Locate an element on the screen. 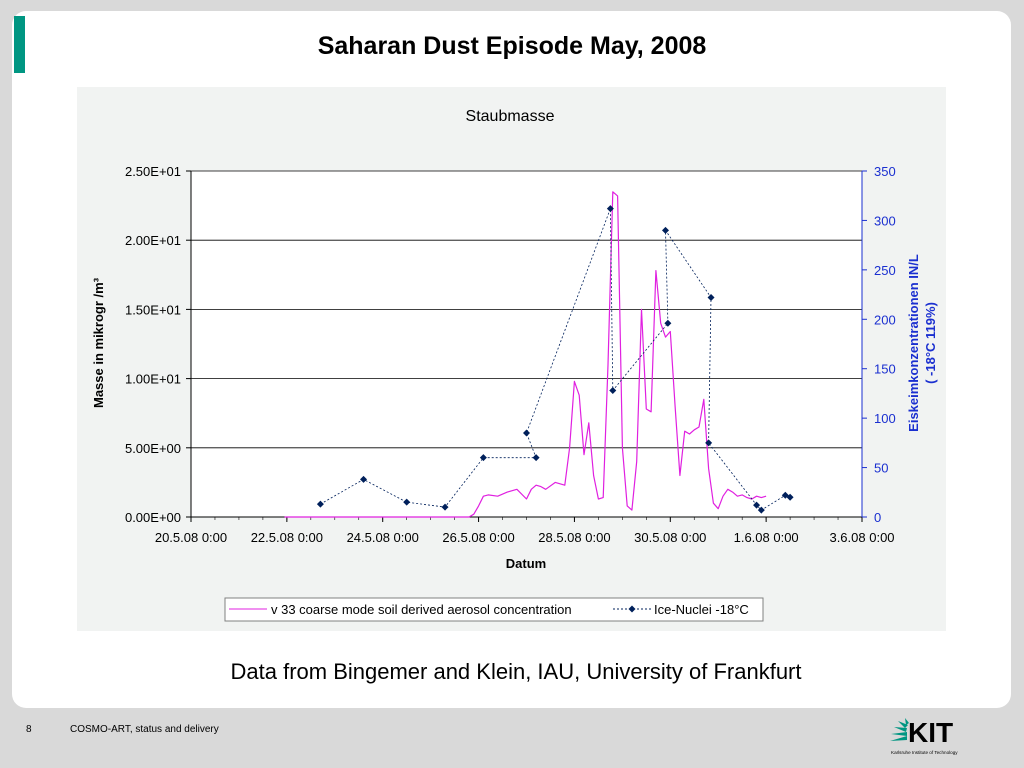 The width and height of the screenshot is (1024, 768). x-tick-label: 26.5.08 0:00 is located at coordinates (478, 537).